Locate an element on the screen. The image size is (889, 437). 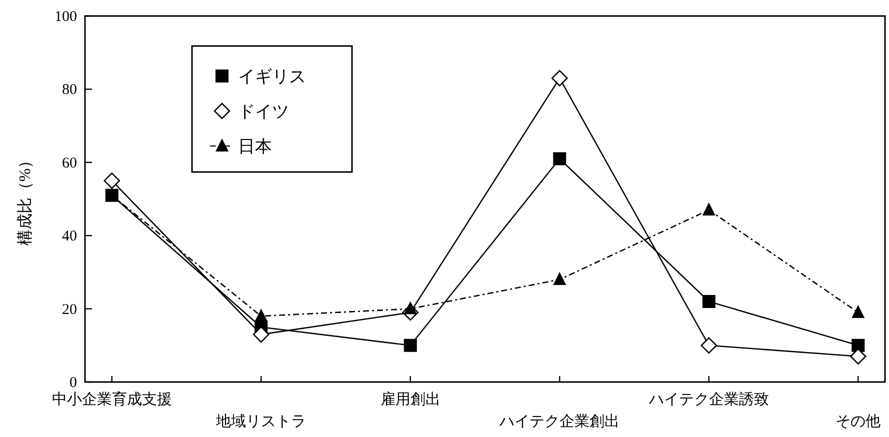
x-tick-label: 雇用創出 is located at coordinates (410, 399).